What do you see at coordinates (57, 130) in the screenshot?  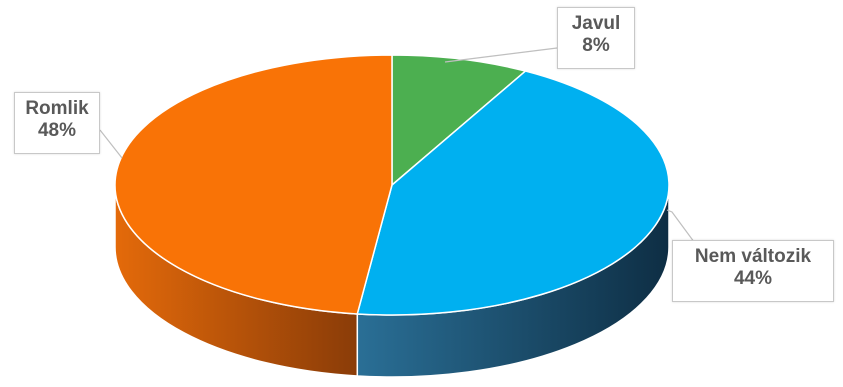 I see `data-label-romlik-value: 48%` at bounding box center [57, 130].